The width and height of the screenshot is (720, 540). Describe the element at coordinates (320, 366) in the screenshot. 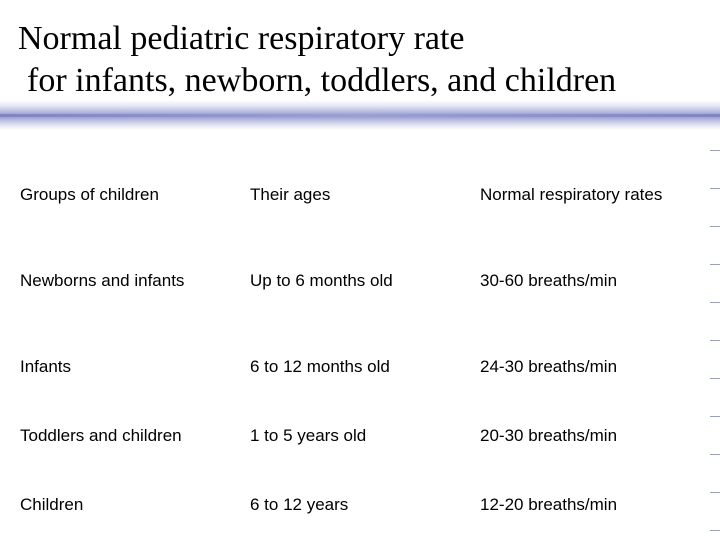

I see `cell-age: 6 to 12 months old` at that location.